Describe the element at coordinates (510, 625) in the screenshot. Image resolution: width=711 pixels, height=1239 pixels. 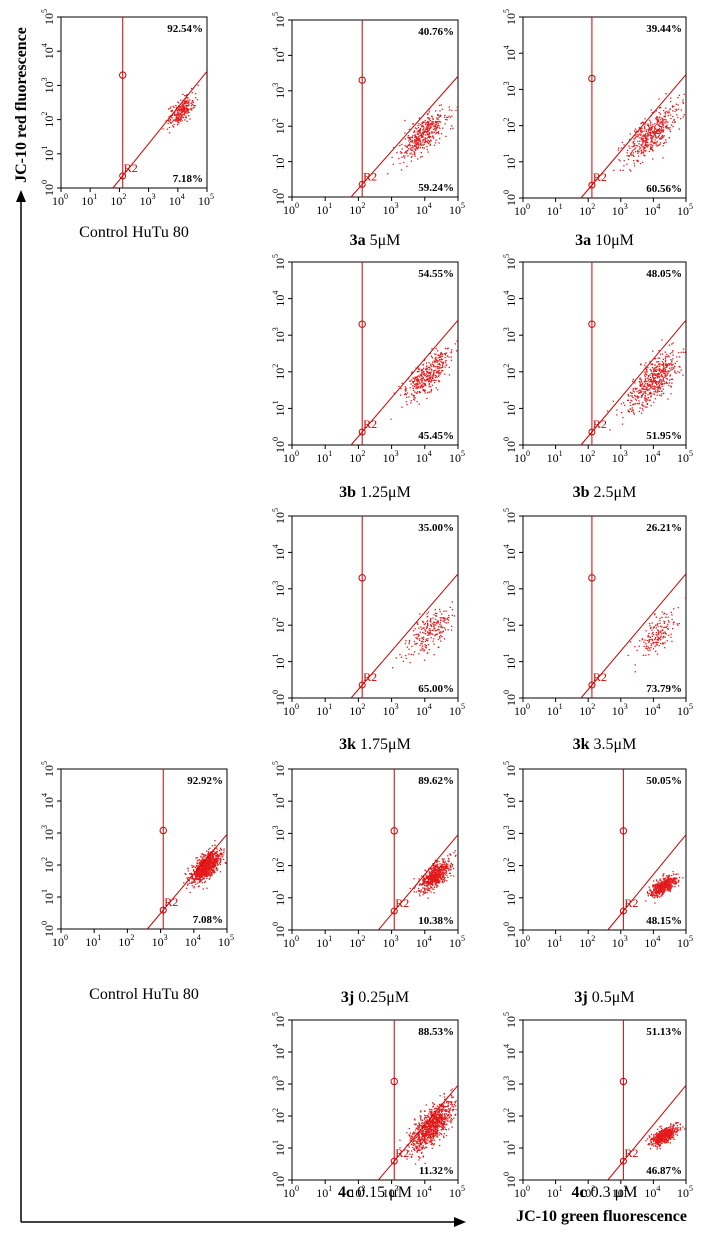
I see `y-tick-label: 10²` at that location.